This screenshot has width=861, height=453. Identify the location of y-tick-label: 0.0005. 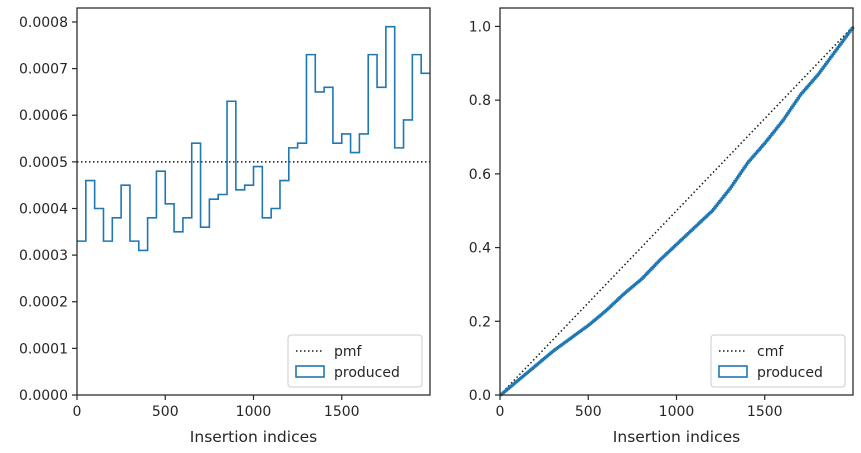
(43, 163).